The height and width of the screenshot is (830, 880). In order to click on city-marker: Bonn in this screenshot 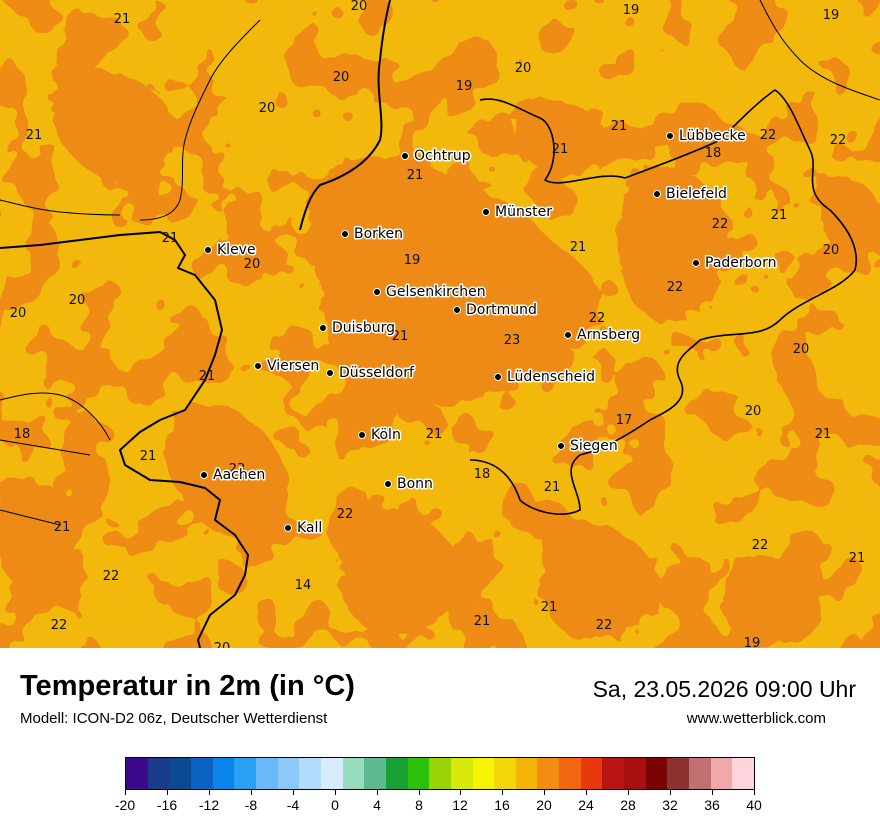, I will do `click(409, 484)`.